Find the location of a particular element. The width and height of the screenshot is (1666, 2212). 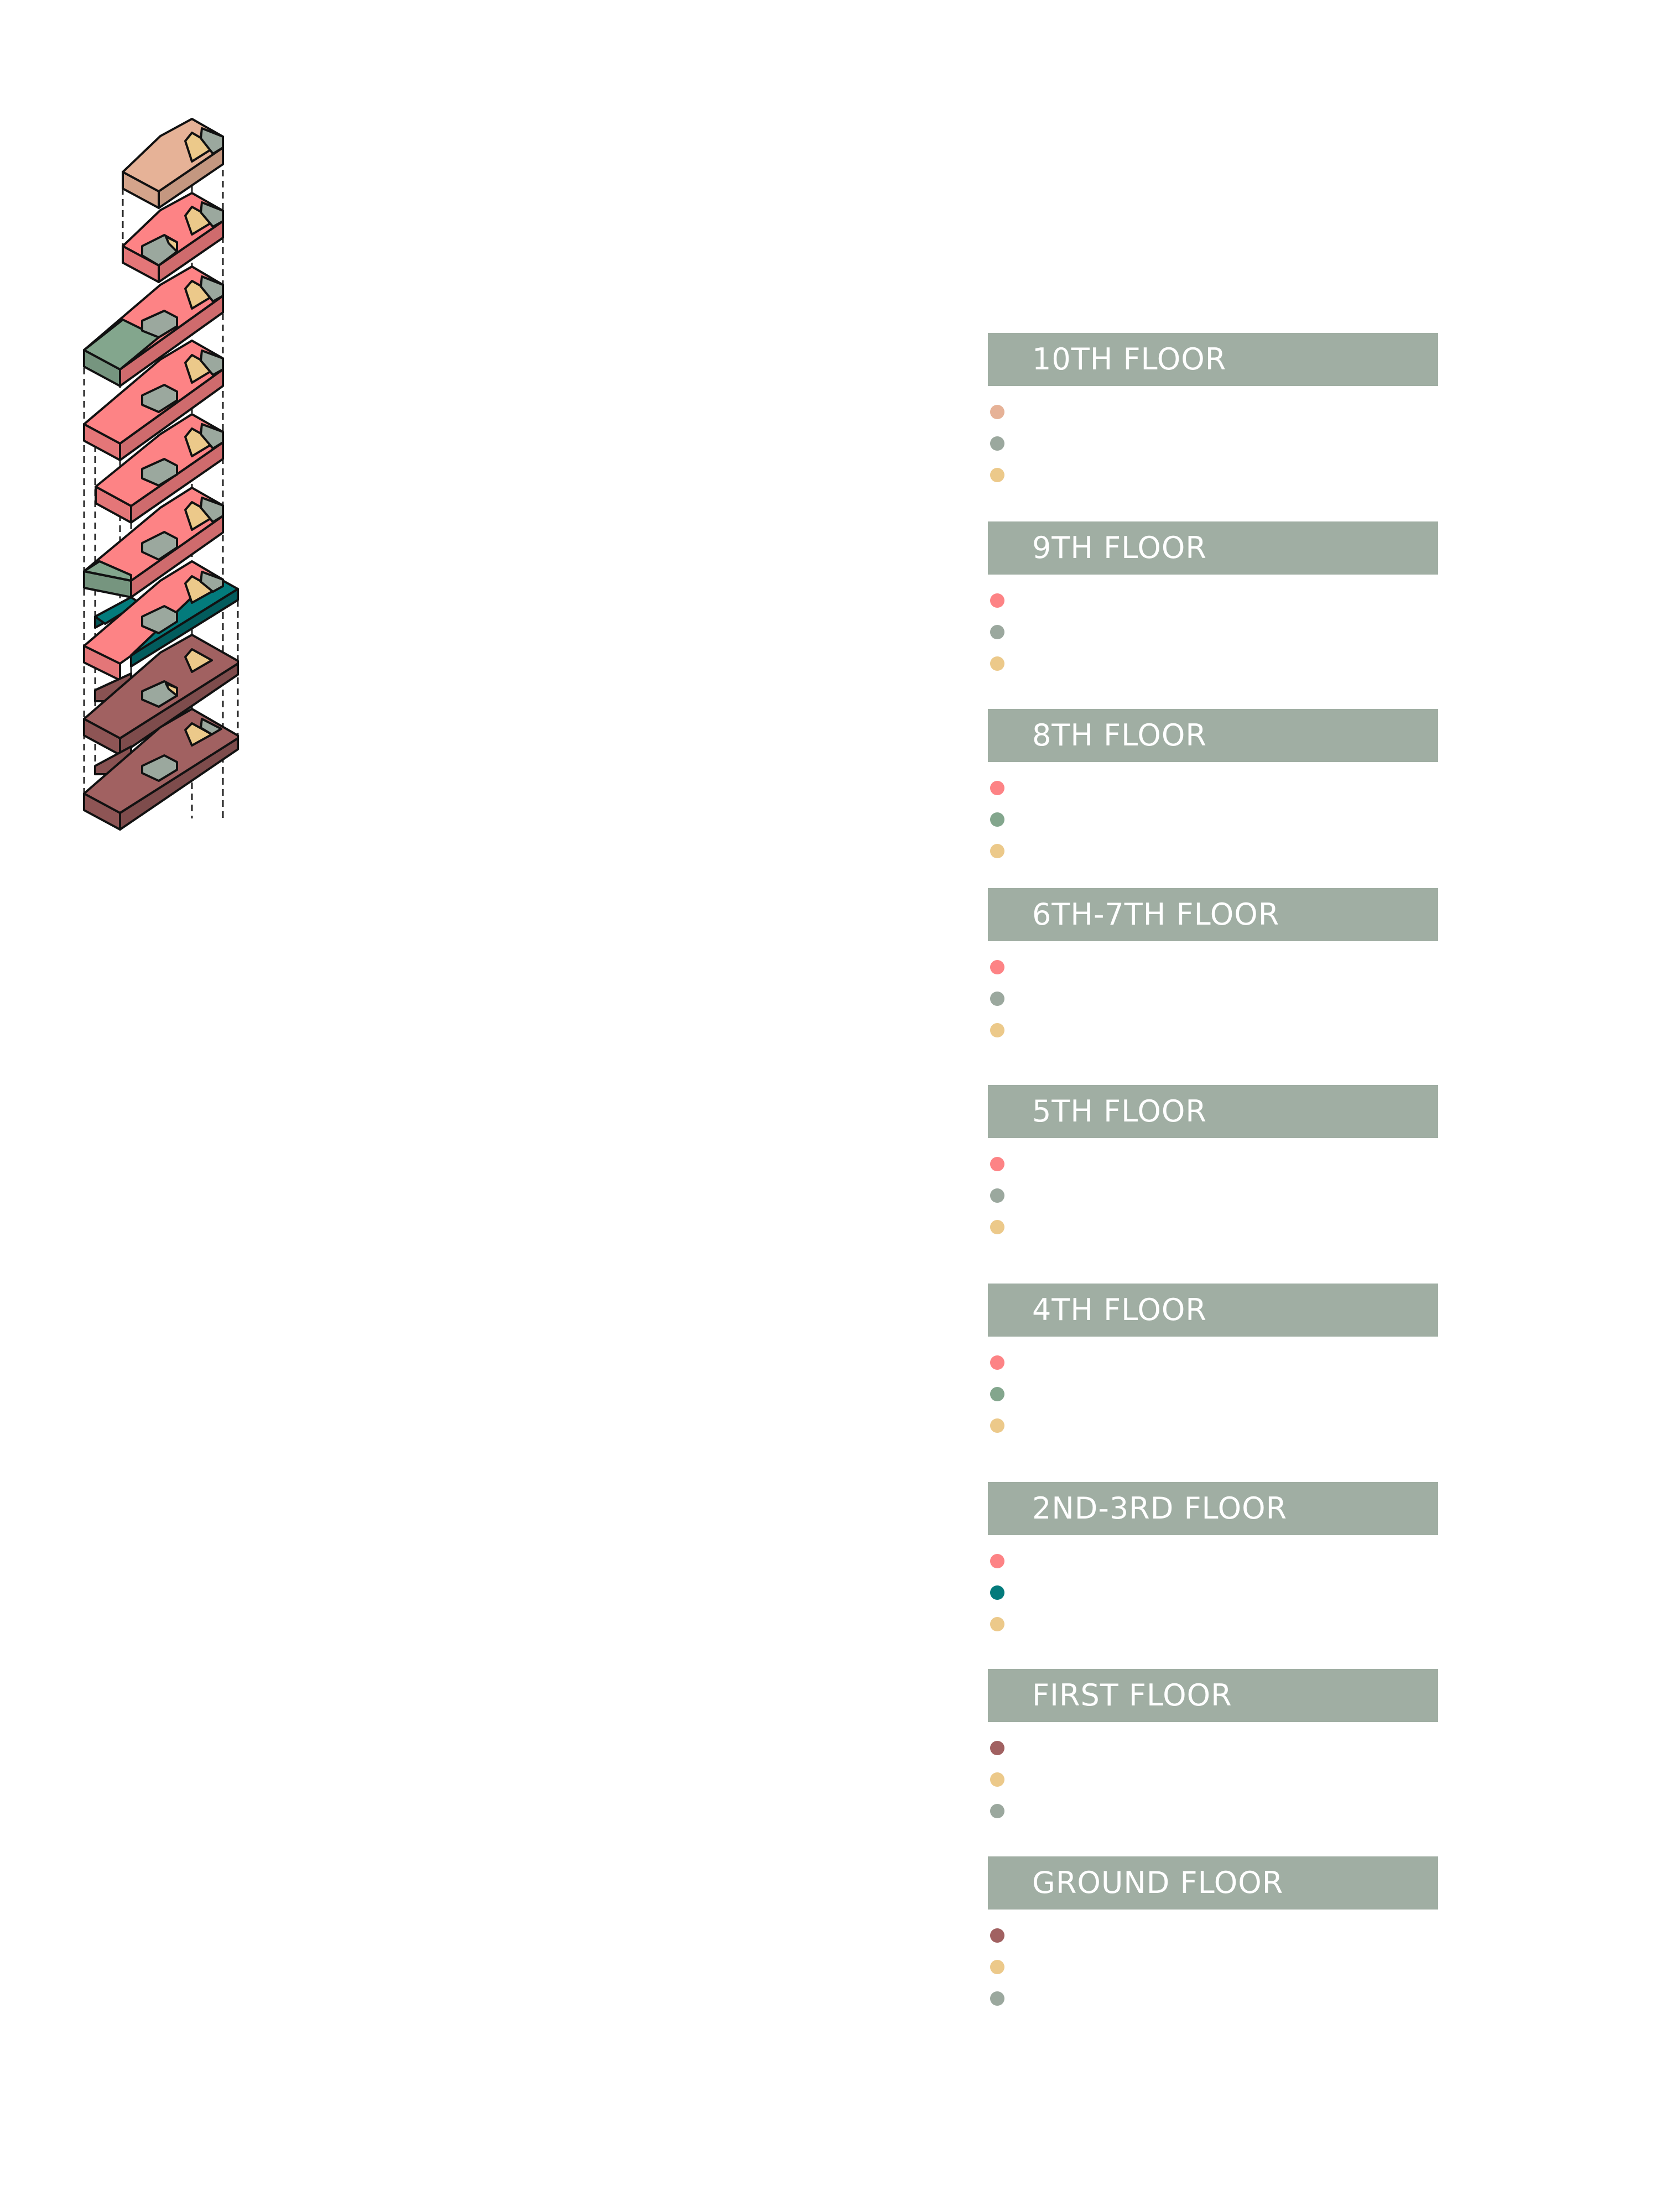

slab-9-core-grey is located at coordinates (212, 215).